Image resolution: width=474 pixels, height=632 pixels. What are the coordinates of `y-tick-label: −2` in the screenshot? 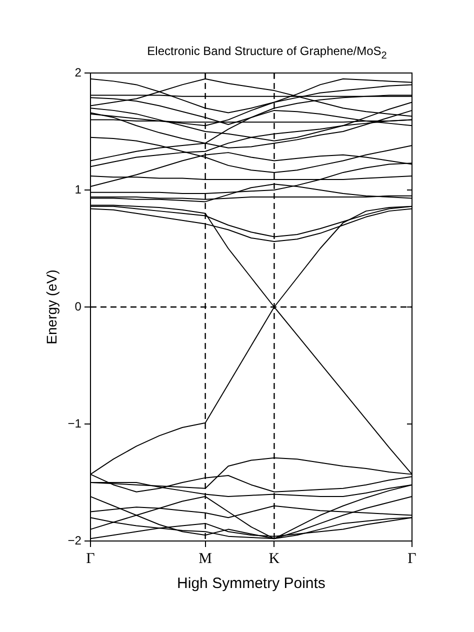 It's located at (75, 540).